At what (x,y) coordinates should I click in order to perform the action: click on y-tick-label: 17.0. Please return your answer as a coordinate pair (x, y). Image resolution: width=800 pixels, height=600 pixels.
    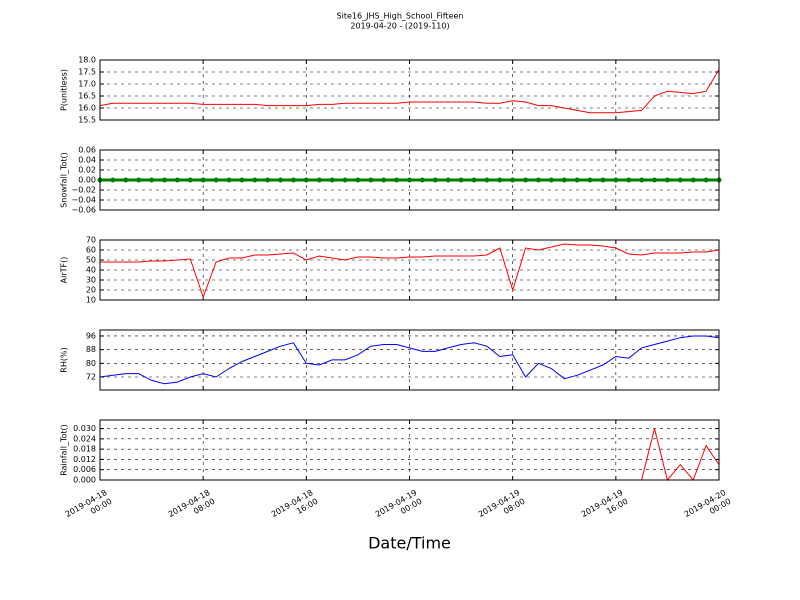
    Looking at the image, I should click on (87, 84).